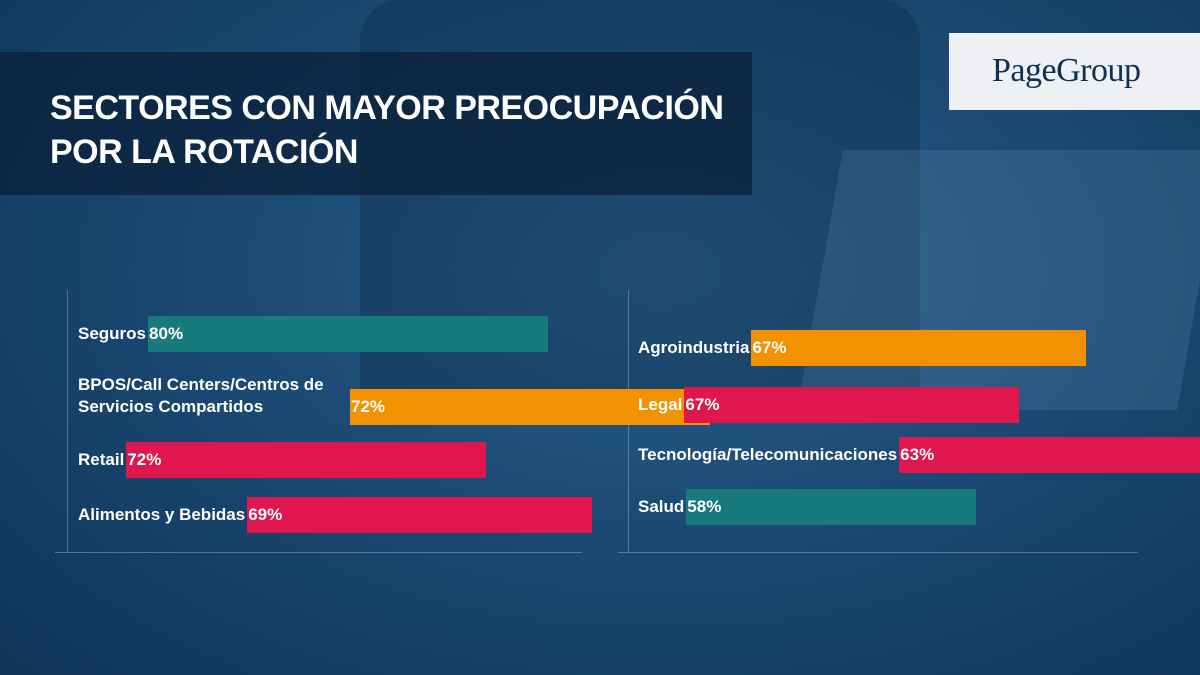 The width and height of the screenshot is (1200, 675). I want to click on logo: PageGroup, so click(1066, 70).